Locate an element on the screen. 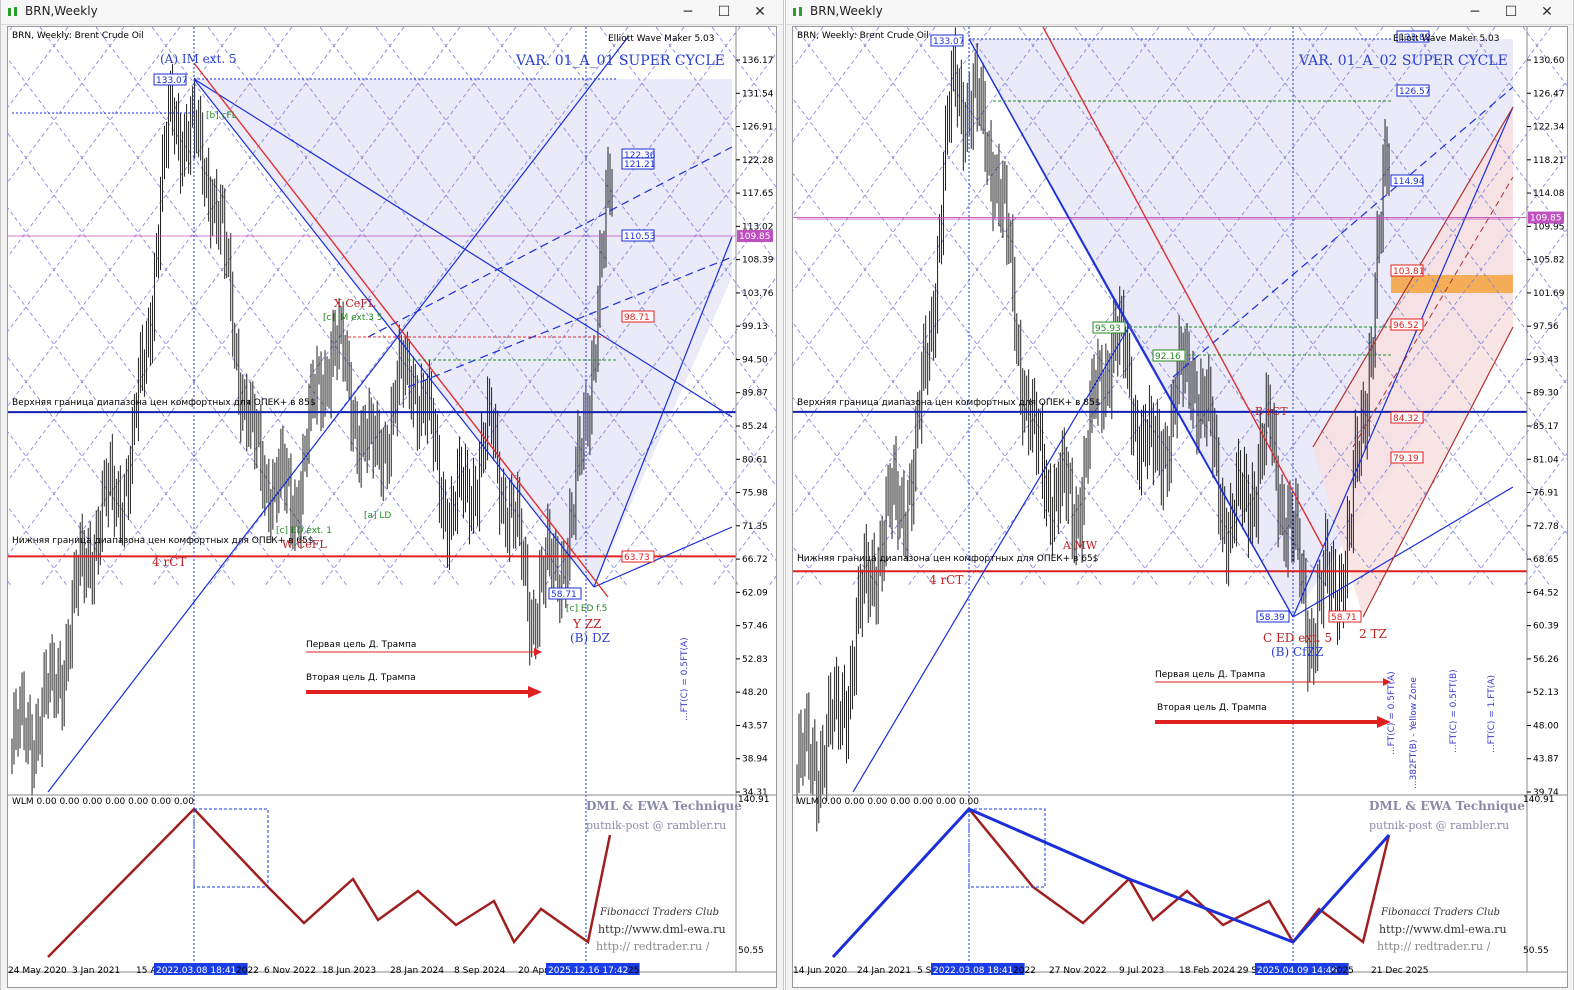  price-tick-label: 108.39 is located at coordinates (758, 261).